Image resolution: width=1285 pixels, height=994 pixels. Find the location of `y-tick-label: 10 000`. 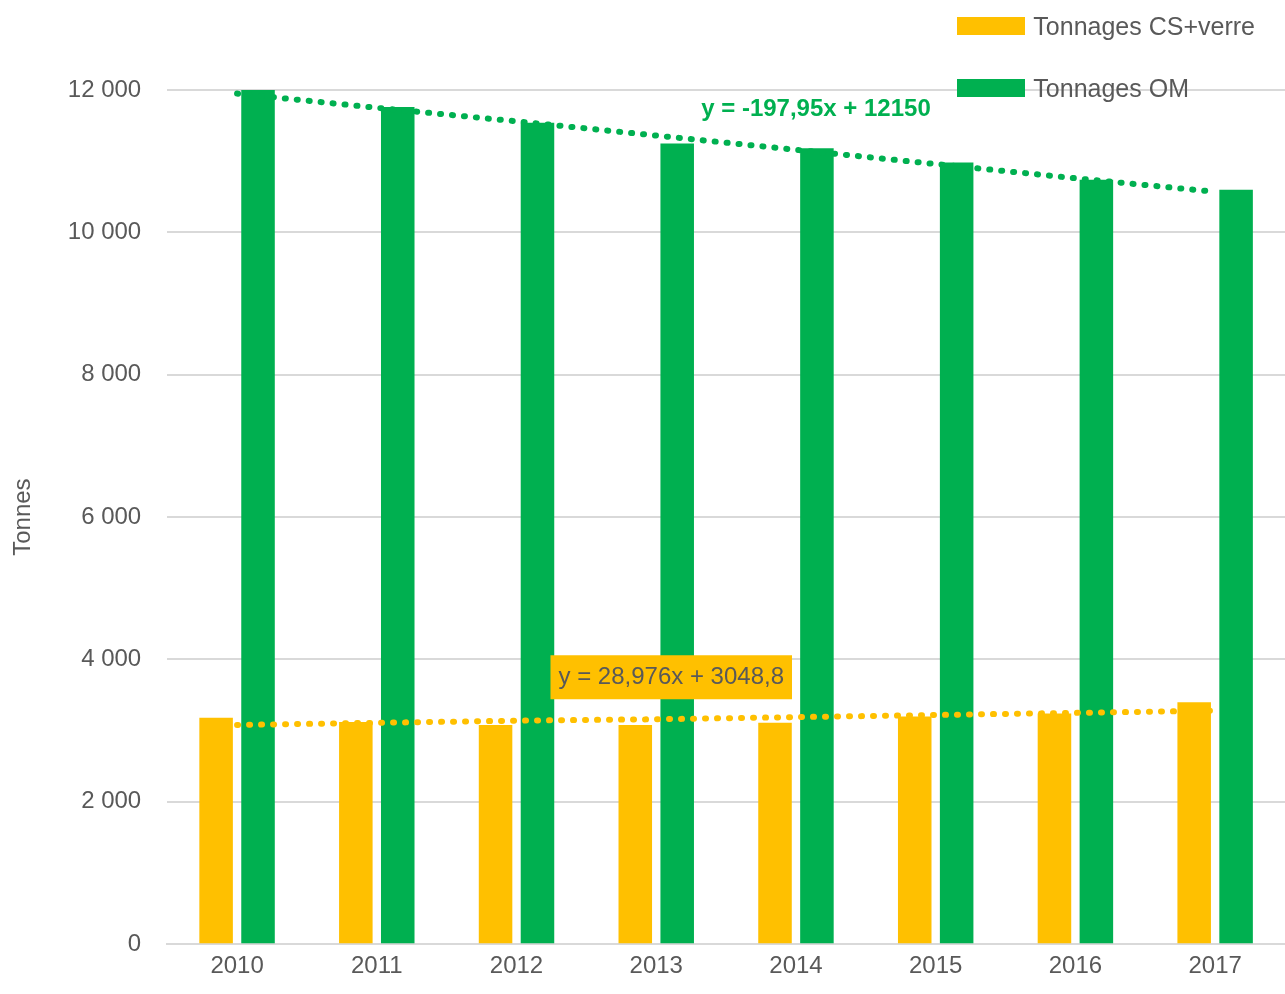

y-tick-label: 10 000 is located at coordinates (104, 230).